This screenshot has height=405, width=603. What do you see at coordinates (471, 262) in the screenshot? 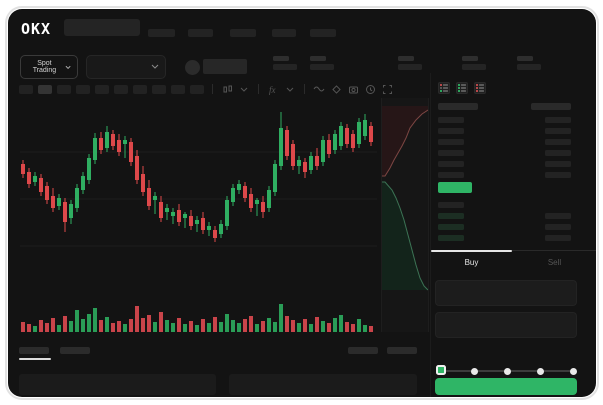
I see `tab-buy: Buy` at bounding box center [471, 262].